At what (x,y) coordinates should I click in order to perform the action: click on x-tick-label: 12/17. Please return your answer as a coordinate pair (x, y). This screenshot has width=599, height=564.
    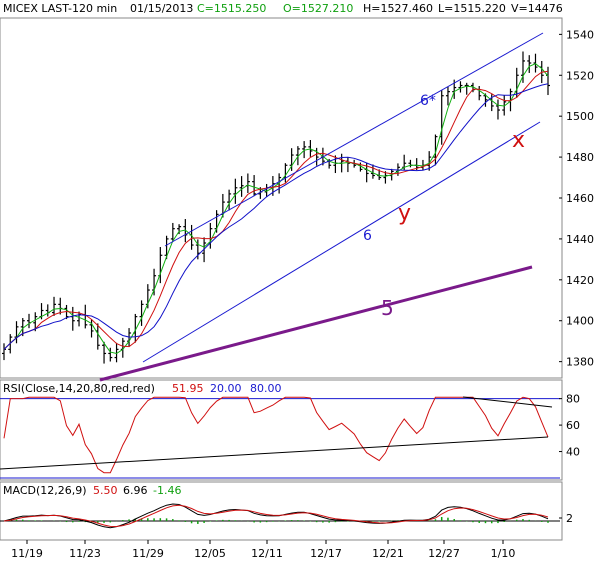
    Looking at the image, I should click on (326, 553).